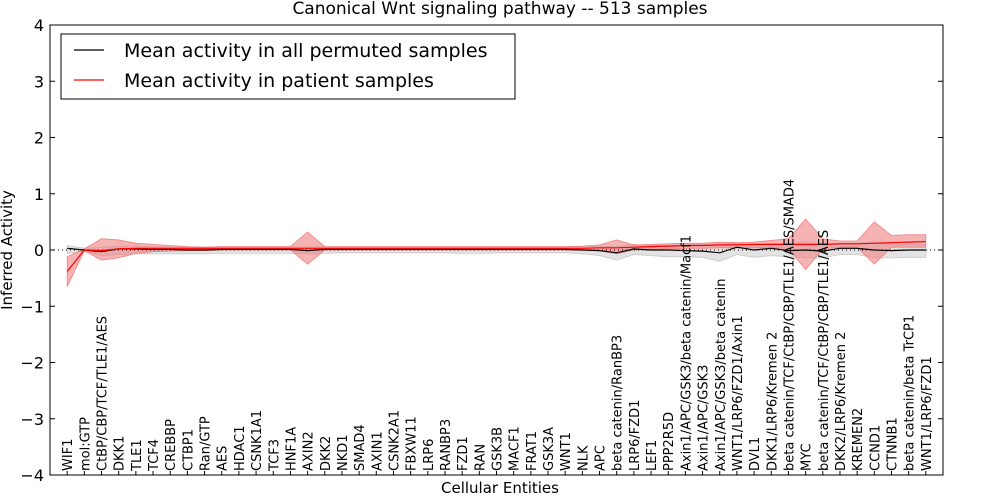 The image size is (1000, 504). What do you see at coordinates (721, 374) in the screenshot?
I see `x-tick-label: Axin1/APC/GSK3/beta catenin` at bounding box center [721, 374].